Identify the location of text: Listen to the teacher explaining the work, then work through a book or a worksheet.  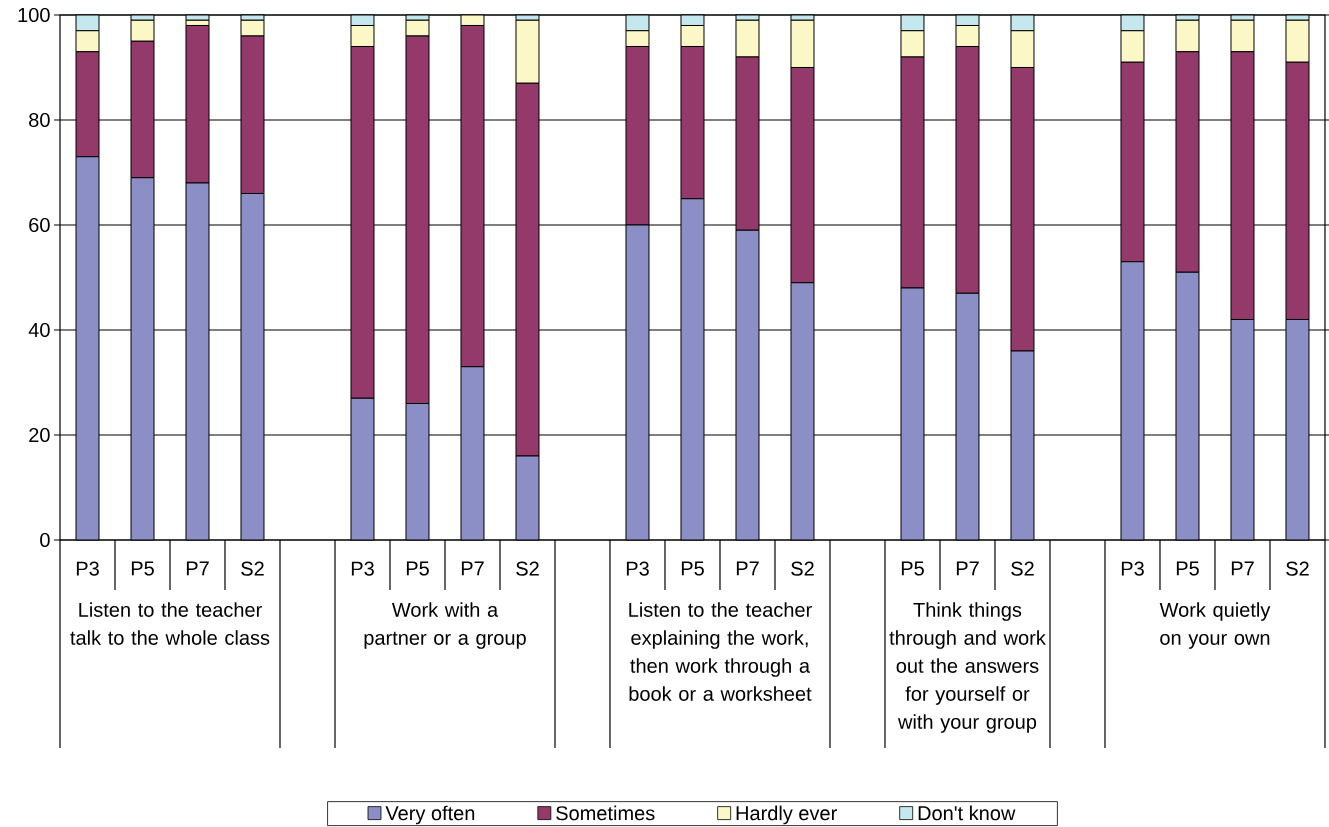
(720, 651).